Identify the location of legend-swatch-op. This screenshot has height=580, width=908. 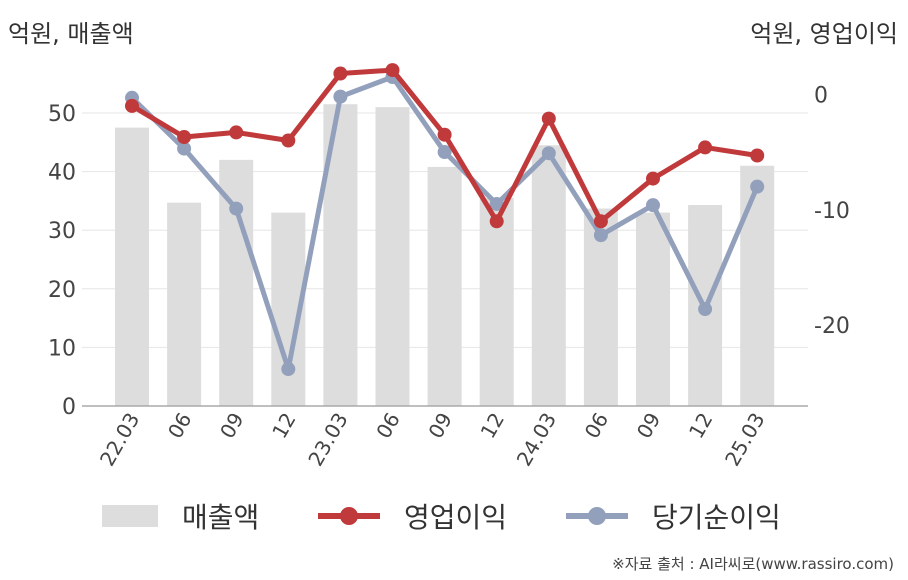
(349, 516).